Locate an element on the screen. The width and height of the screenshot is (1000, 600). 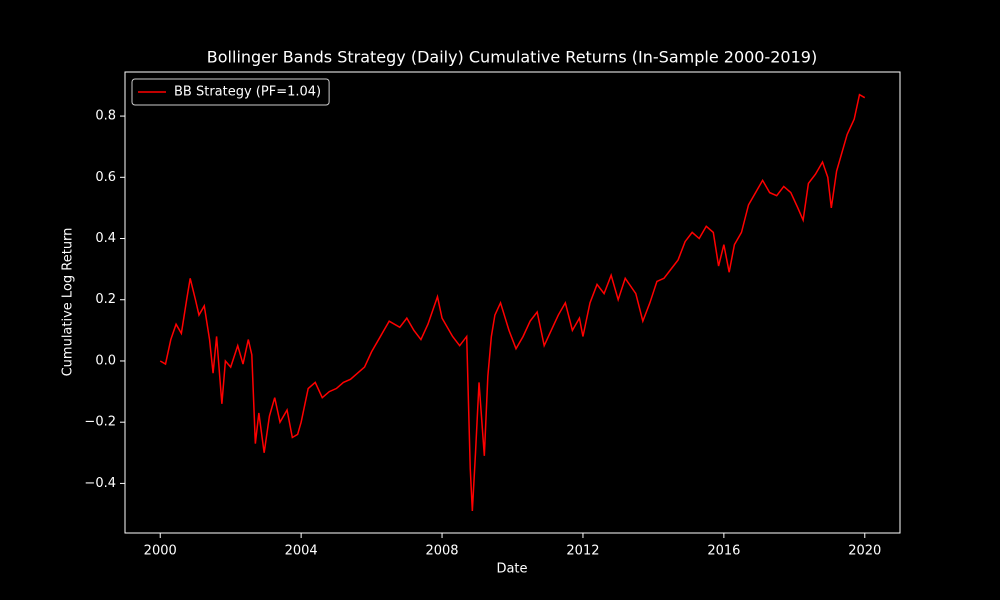
x-axis-label: Date is located at coordinates (511, 569).